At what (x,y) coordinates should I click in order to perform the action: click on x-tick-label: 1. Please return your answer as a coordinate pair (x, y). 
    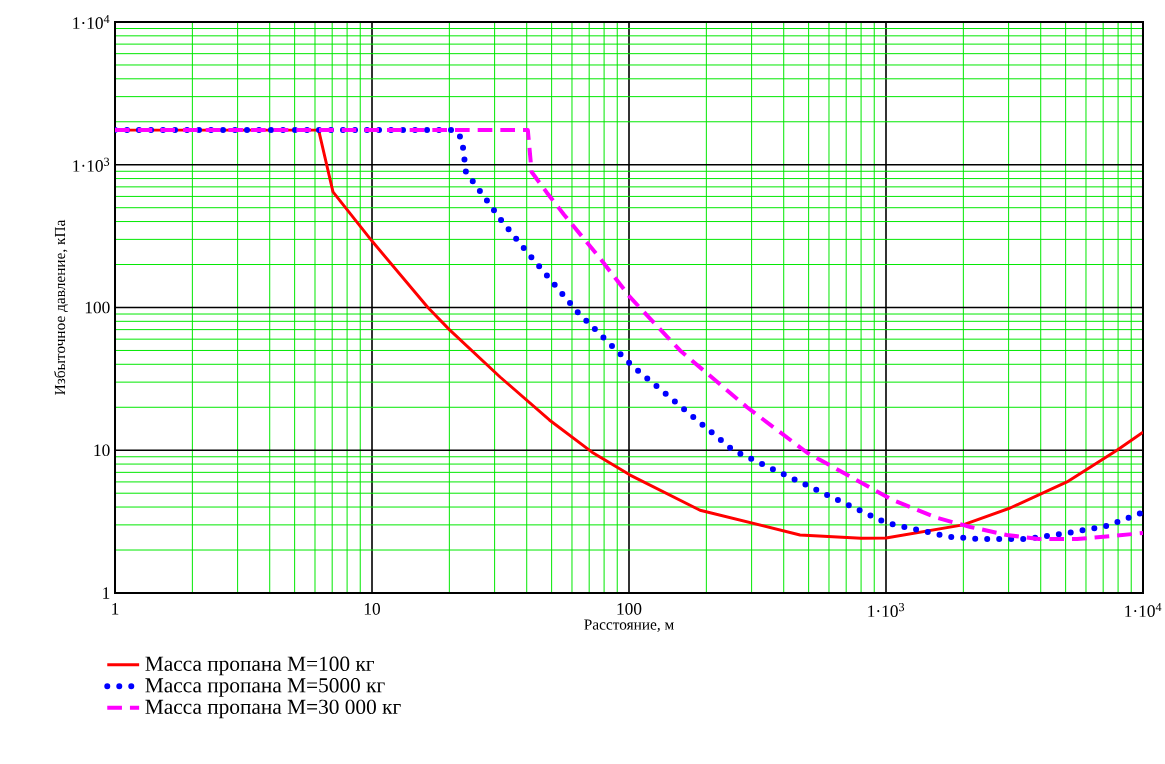
    Looking at the image, I should click on (115, 609).